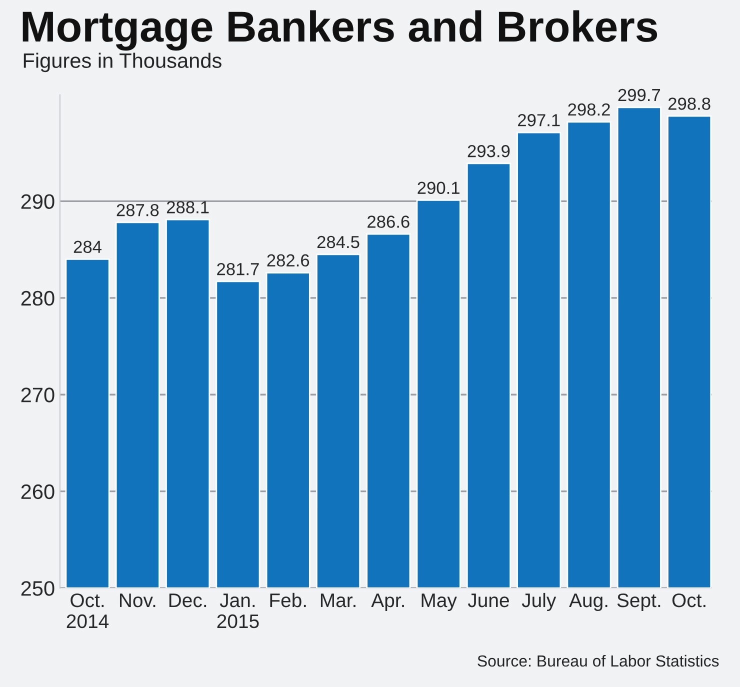 The height and width of the screenshot is (687, 740). I want to click on data-label: 288.1, so click(187, 207).